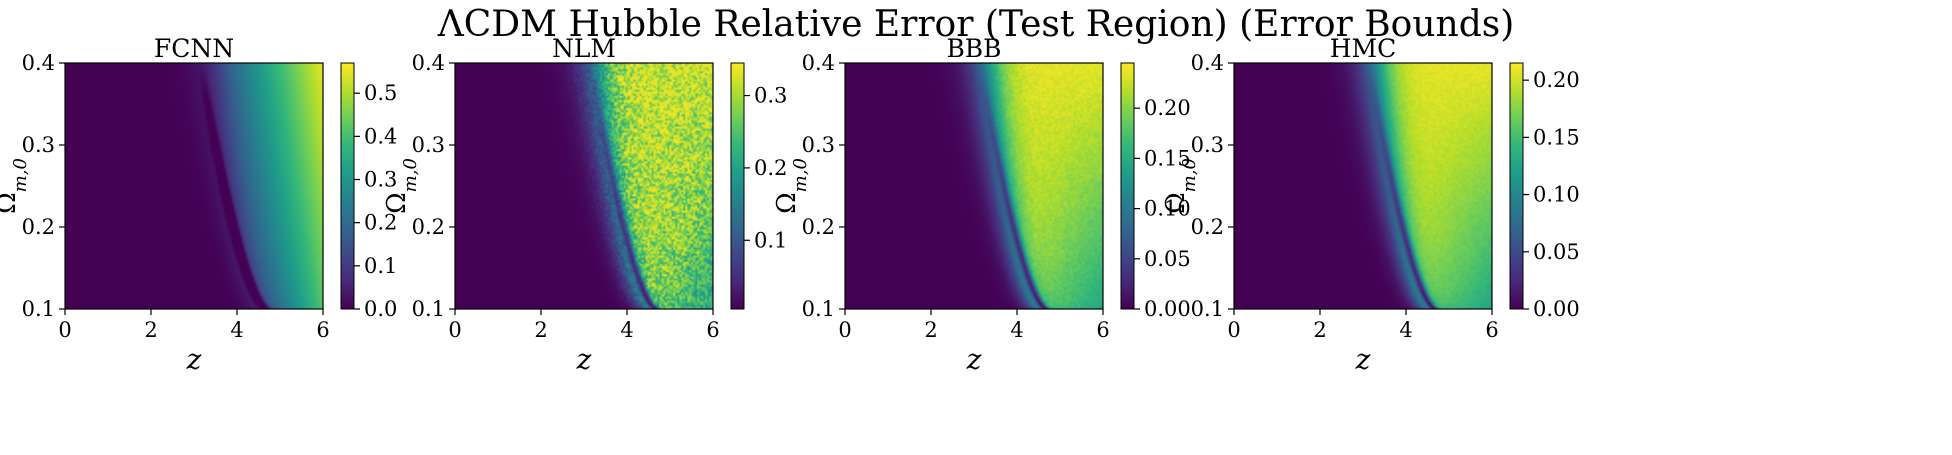  Describe the element at coordinates (380, 136) in the screenshot. I see `colorbar-tick-label: 0.4` at that location.